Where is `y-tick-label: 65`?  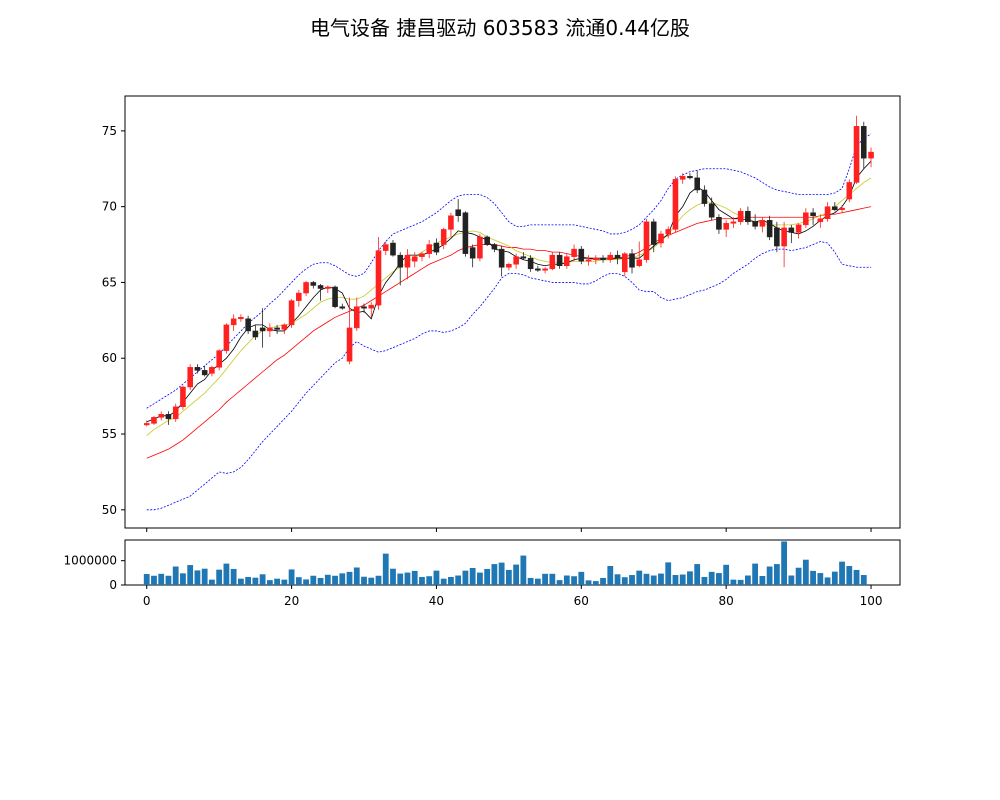
y-tick-label: 65 is located at coordinates (109, 282).